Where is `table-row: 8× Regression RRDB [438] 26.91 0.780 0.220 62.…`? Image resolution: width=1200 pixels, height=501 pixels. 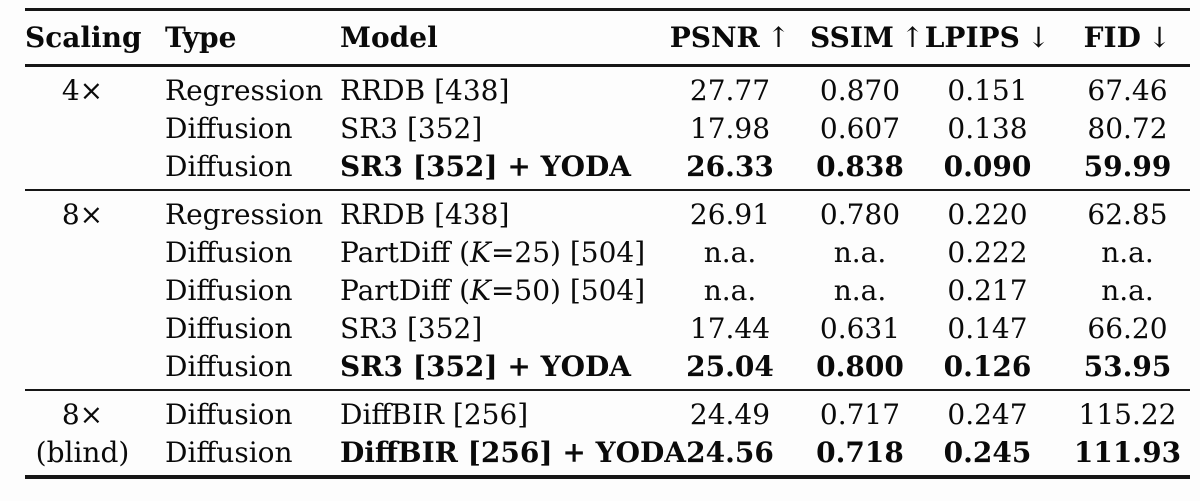
table-row: 8× Regression RRDB [438] 26.91 0.780 0.220 62.… is located at coordinates (607, 214).